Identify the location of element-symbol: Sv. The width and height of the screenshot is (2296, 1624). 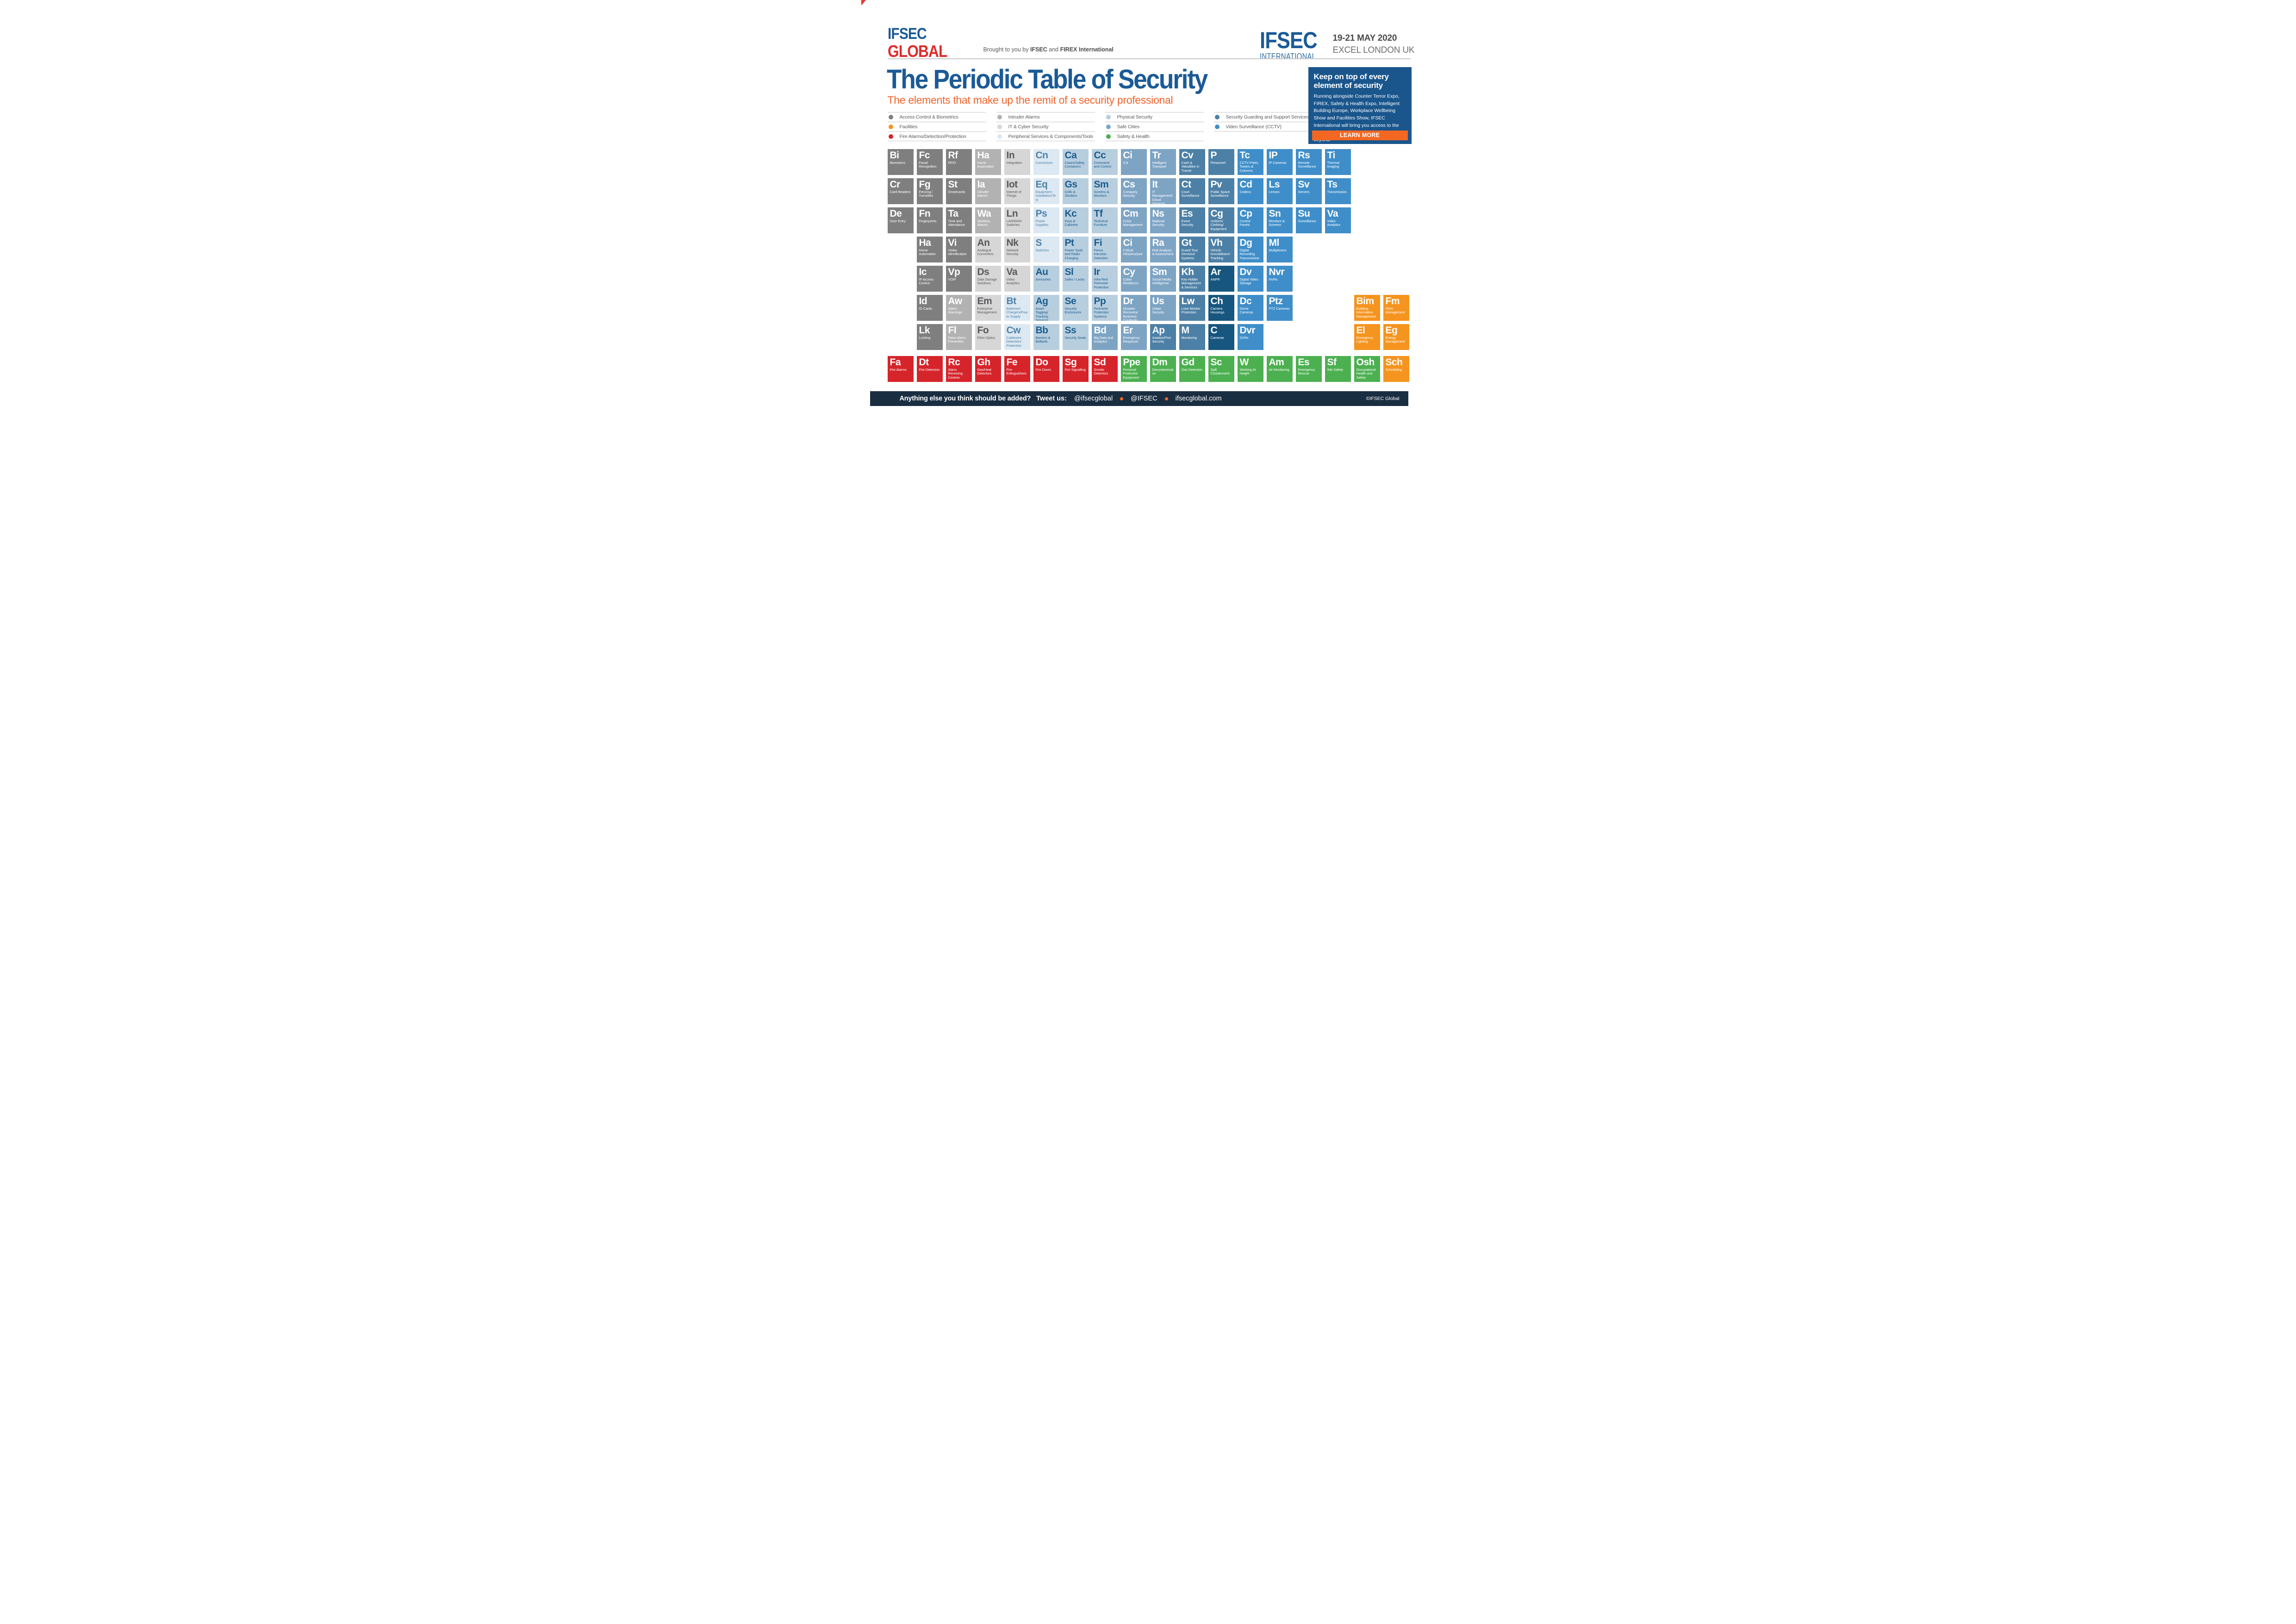
(1304, 184).